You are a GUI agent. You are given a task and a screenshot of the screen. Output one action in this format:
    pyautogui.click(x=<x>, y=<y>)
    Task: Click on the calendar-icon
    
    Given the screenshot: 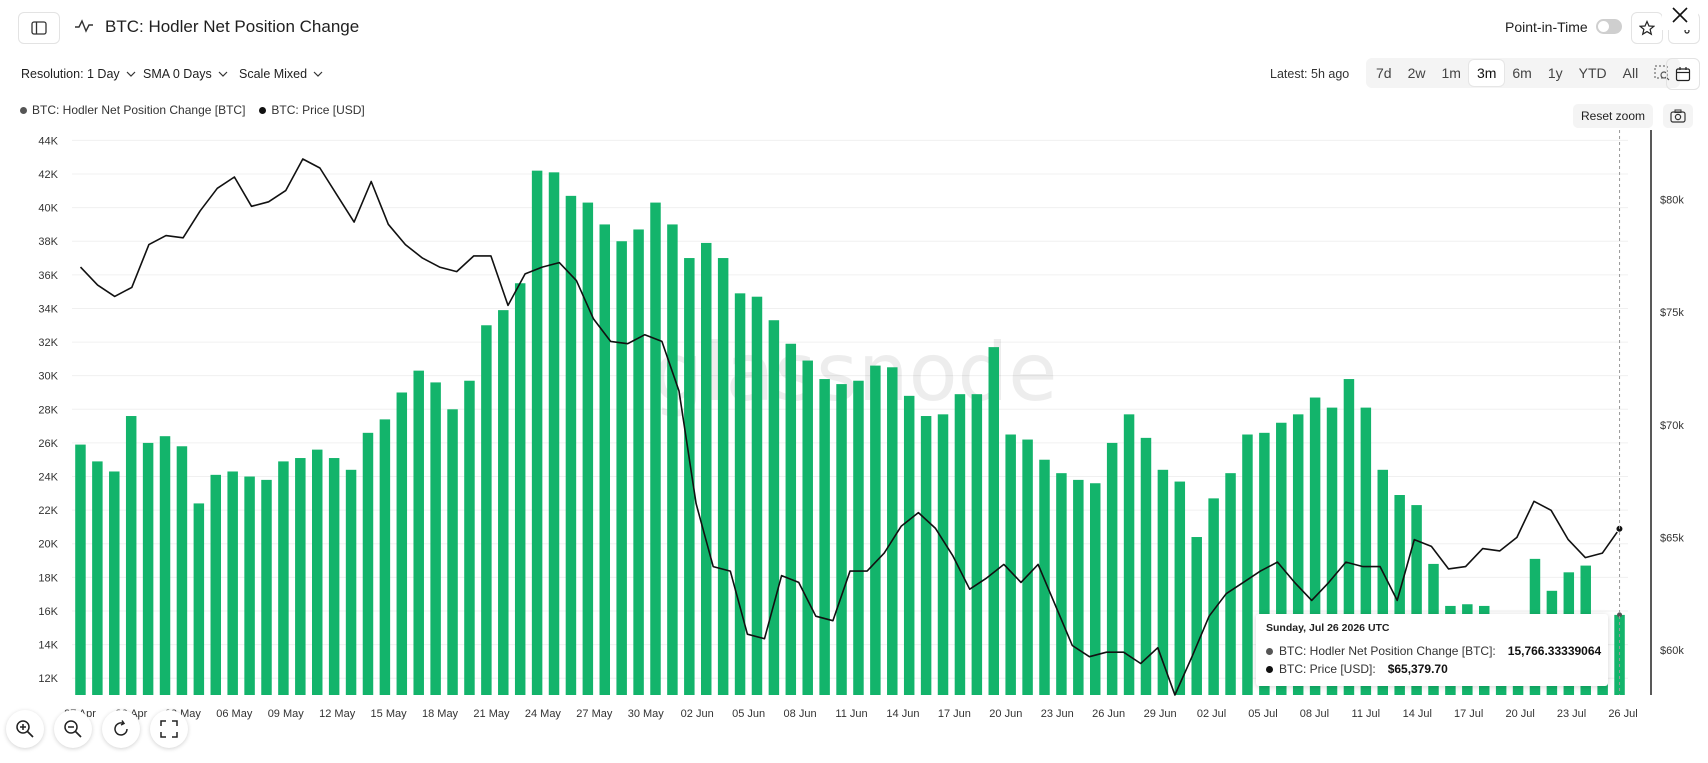 What is the action you would take?
    pyautogui.click(x=1683, y=74)
    